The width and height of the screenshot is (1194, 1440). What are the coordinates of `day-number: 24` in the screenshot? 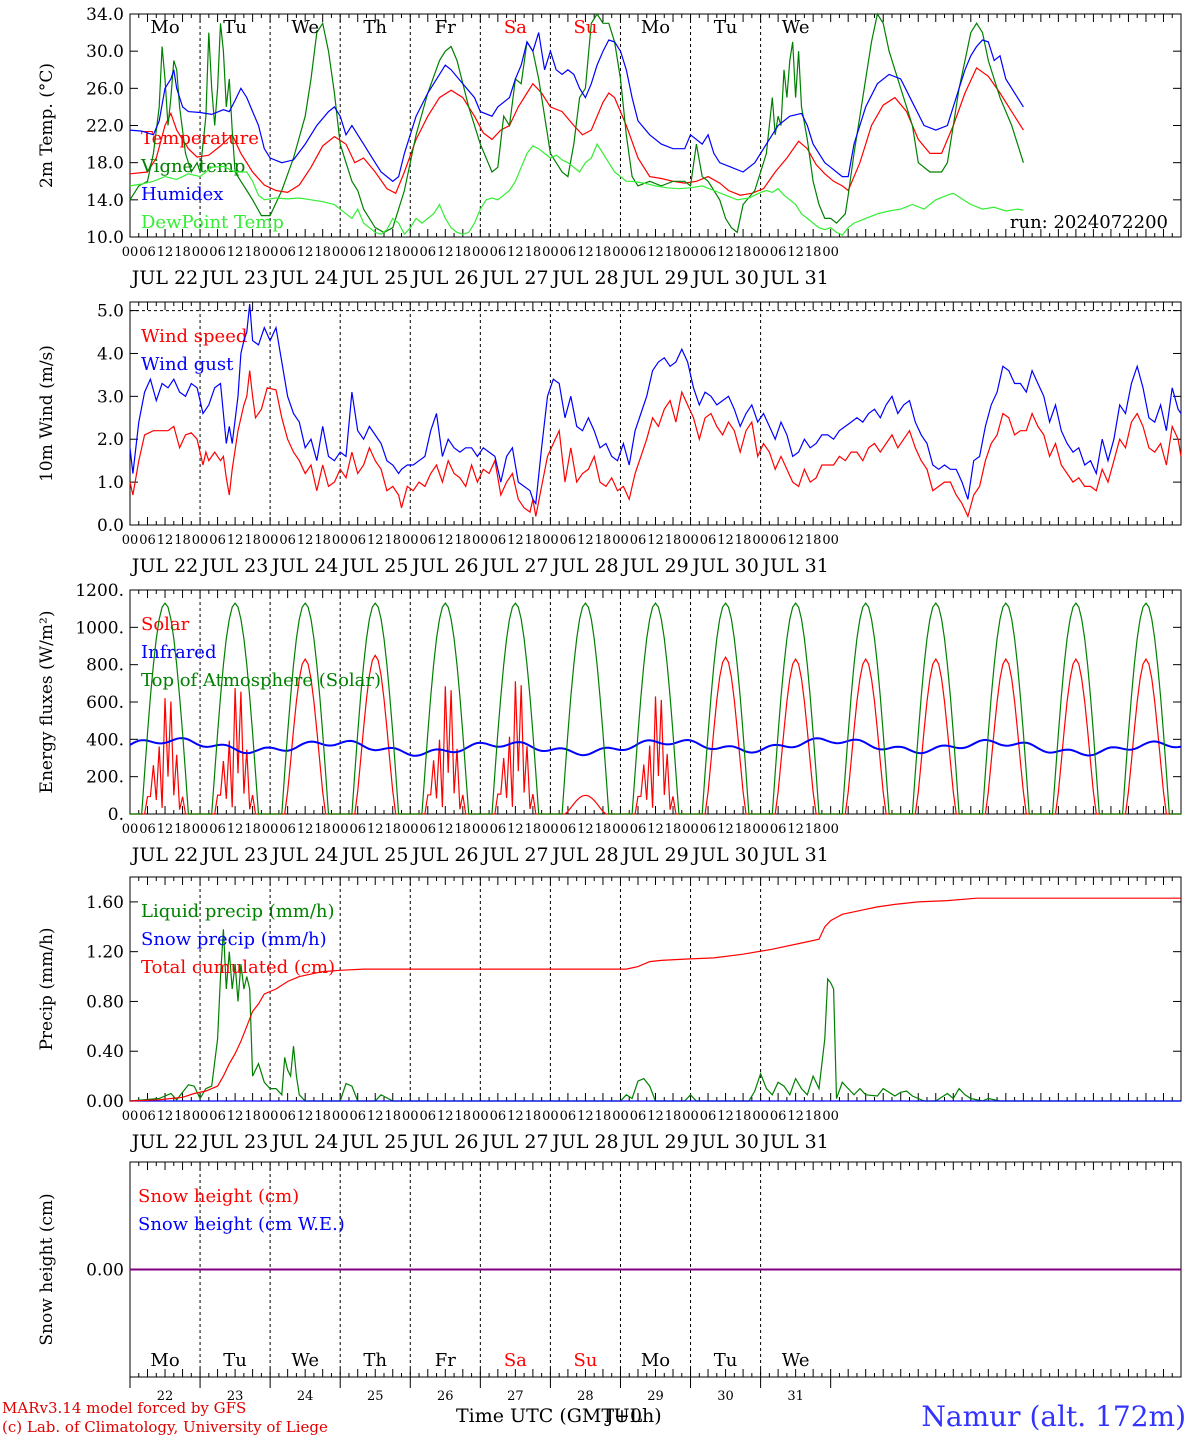 It's located at (305, 1396).